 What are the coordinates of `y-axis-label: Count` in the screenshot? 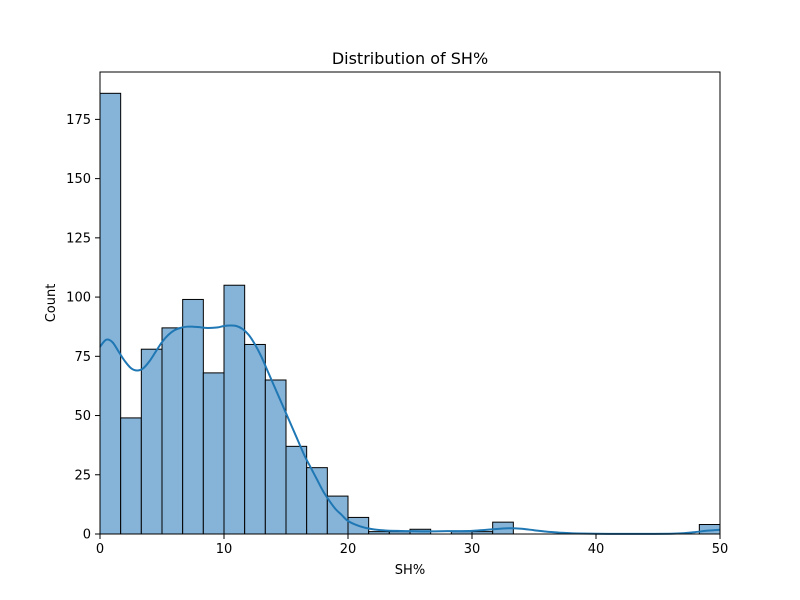 It's located at (51, 303).